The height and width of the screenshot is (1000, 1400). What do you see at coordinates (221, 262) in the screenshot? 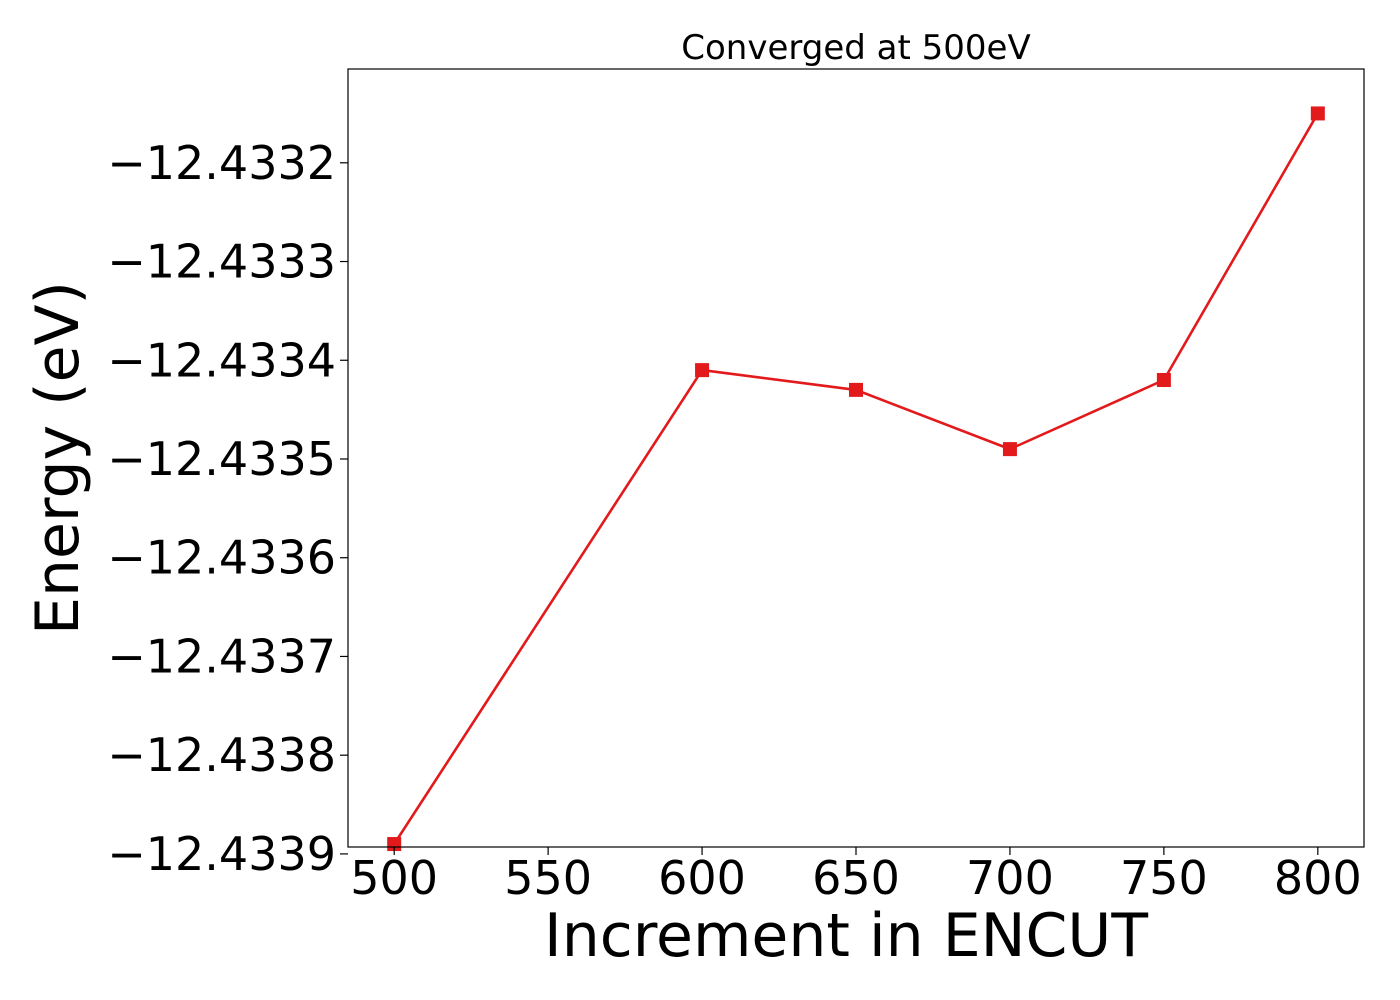
I see `y-tick-label: −12.4333` at bounding box center [221, 262].